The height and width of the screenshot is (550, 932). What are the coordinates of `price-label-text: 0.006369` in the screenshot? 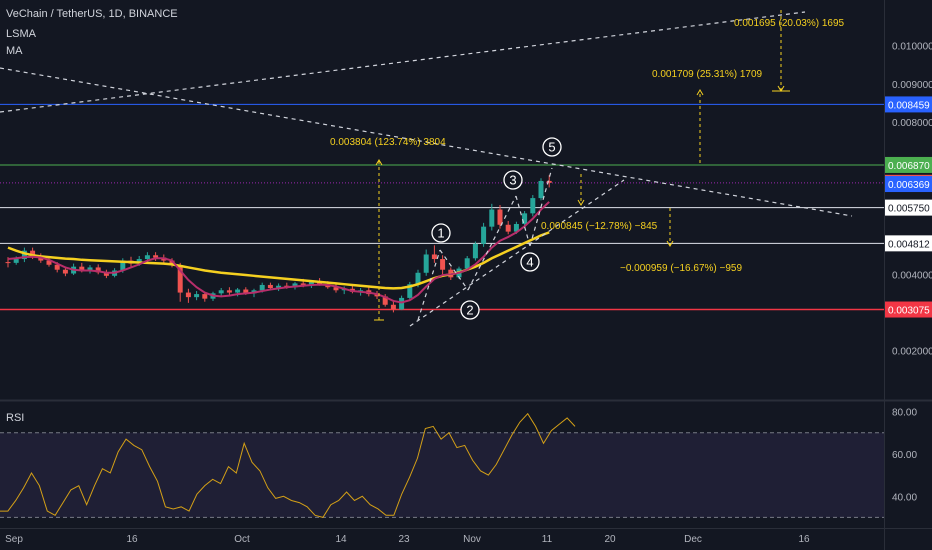 It's located at (909, 185).